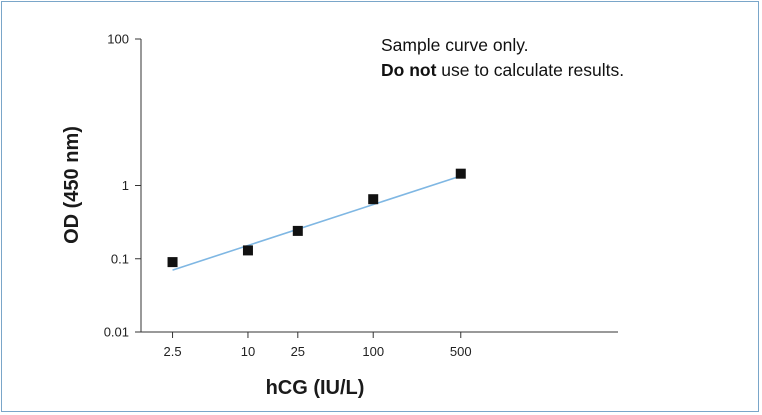 Image resolution: width=762 pixels, height=415 pixels. Describe the element at coordinates (461, 351) in the screenshot. I see `x-tick-label: 500` at that location.